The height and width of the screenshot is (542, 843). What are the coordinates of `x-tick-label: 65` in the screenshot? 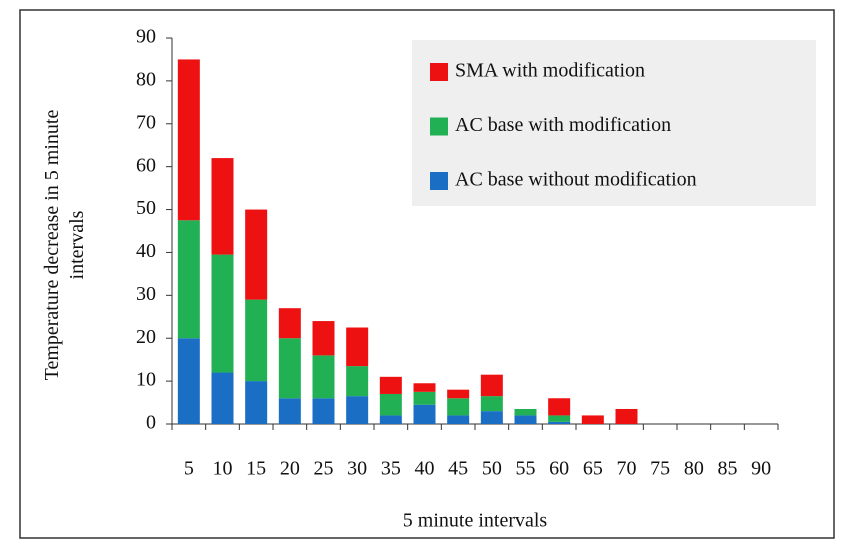 It's located at (593, 469).